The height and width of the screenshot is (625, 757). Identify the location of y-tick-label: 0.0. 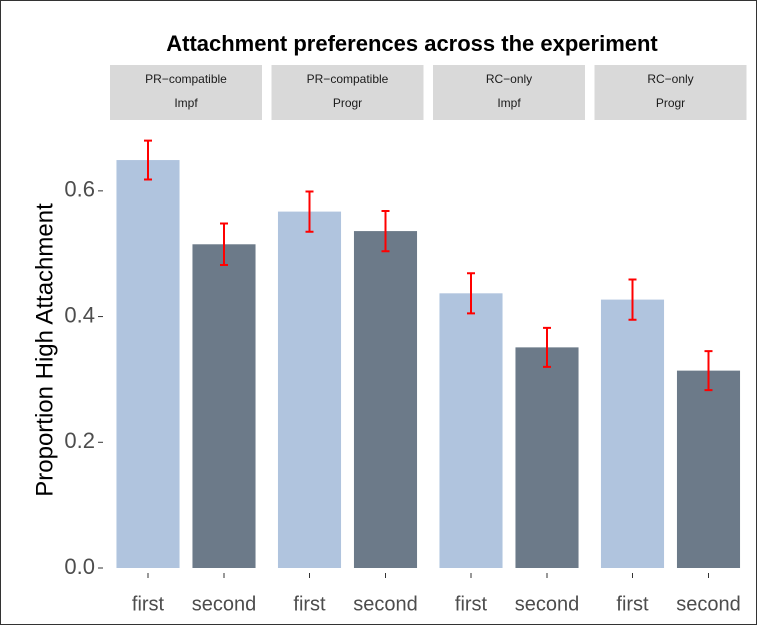
(79, 566).